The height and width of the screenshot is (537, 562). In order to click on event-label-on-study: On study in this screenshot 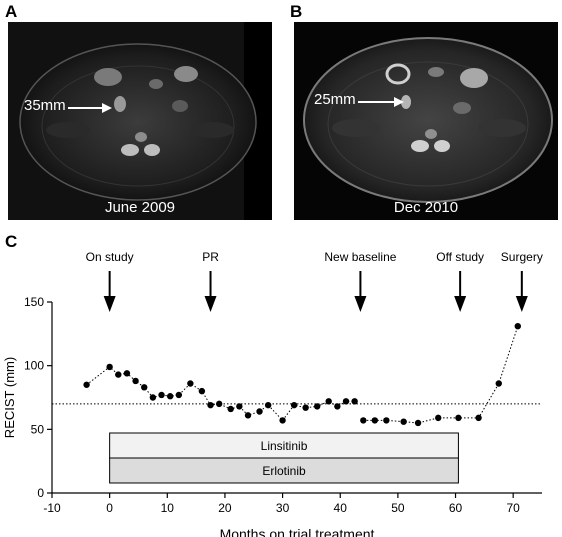, I will do `click(110, 257)`.